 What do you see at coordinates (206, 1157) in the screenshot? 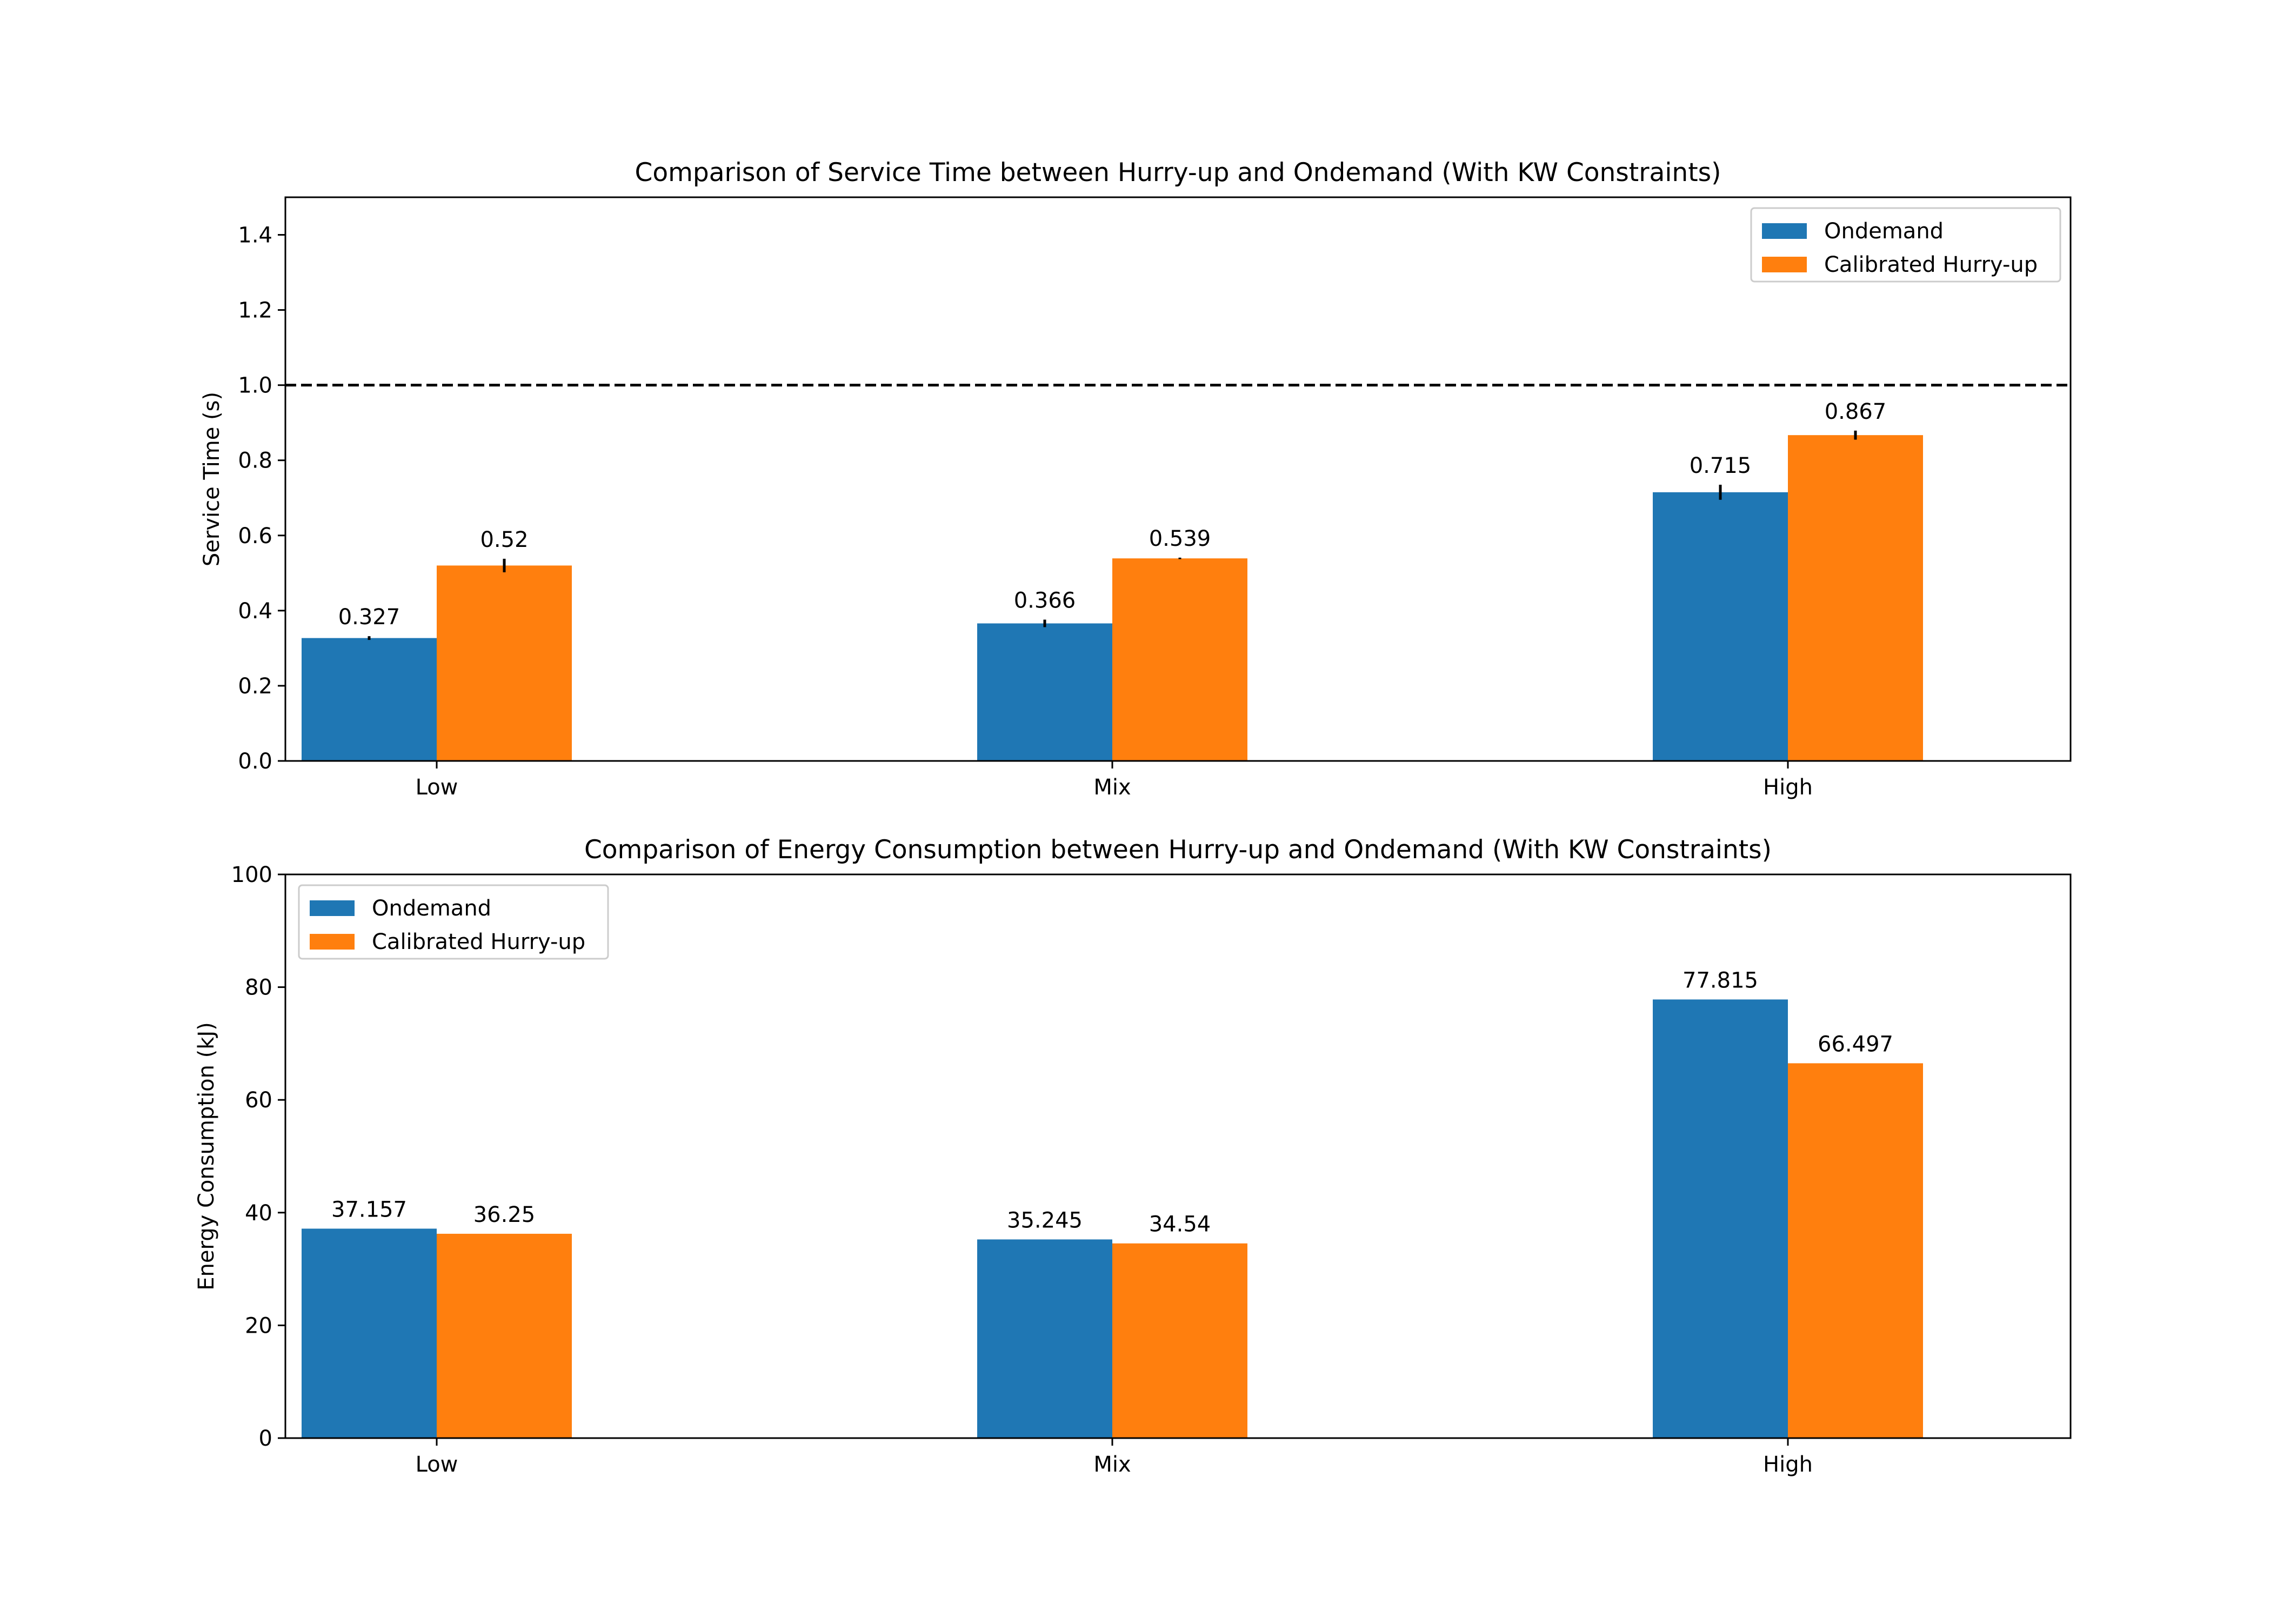
I see `y-axis-label: Energy Consumption (kJ)` at bounding box center [206, 1157].